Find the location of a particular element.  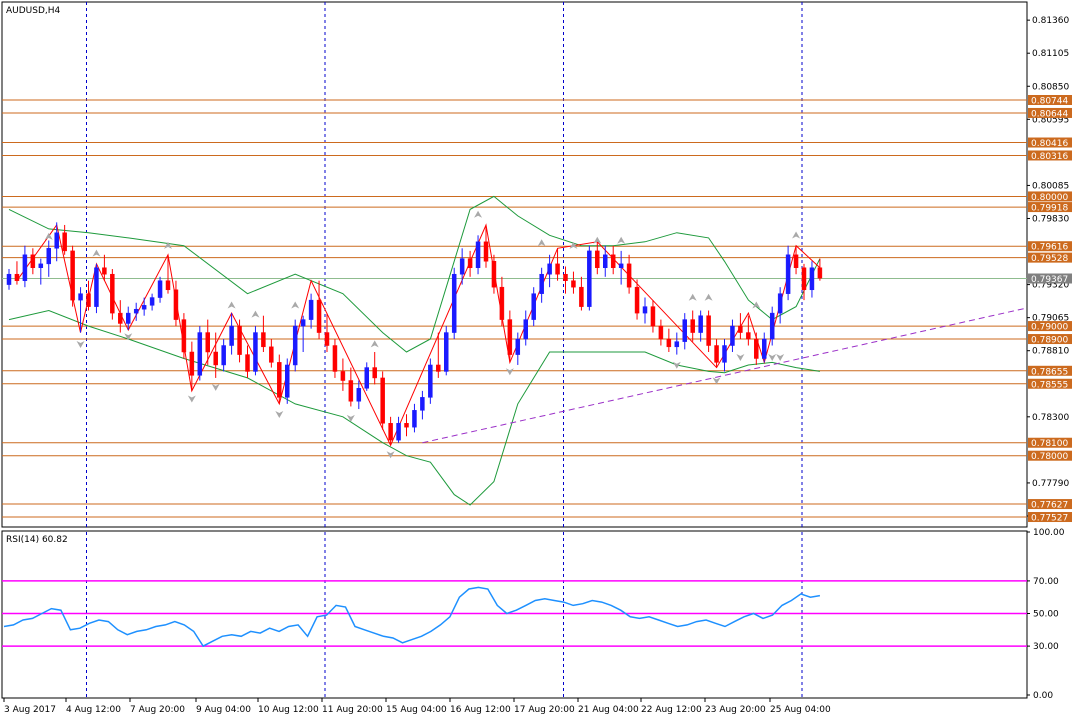

level-label-6: 0.79616 is located at coordinates (1049, 248).